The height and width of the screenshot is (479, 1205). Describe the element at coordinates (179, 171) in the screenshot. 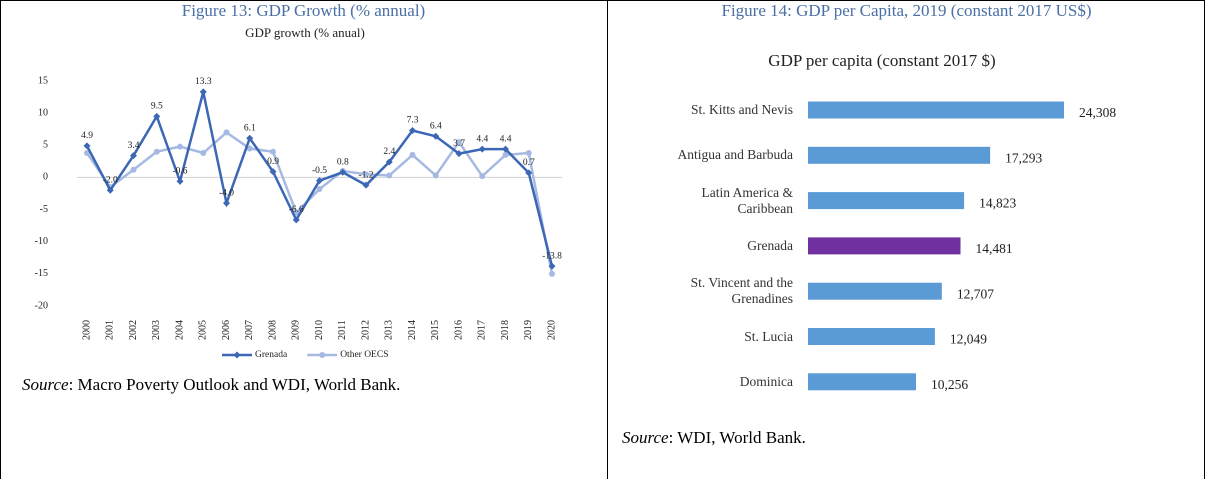

I see `data-label: -0.6` at that location.